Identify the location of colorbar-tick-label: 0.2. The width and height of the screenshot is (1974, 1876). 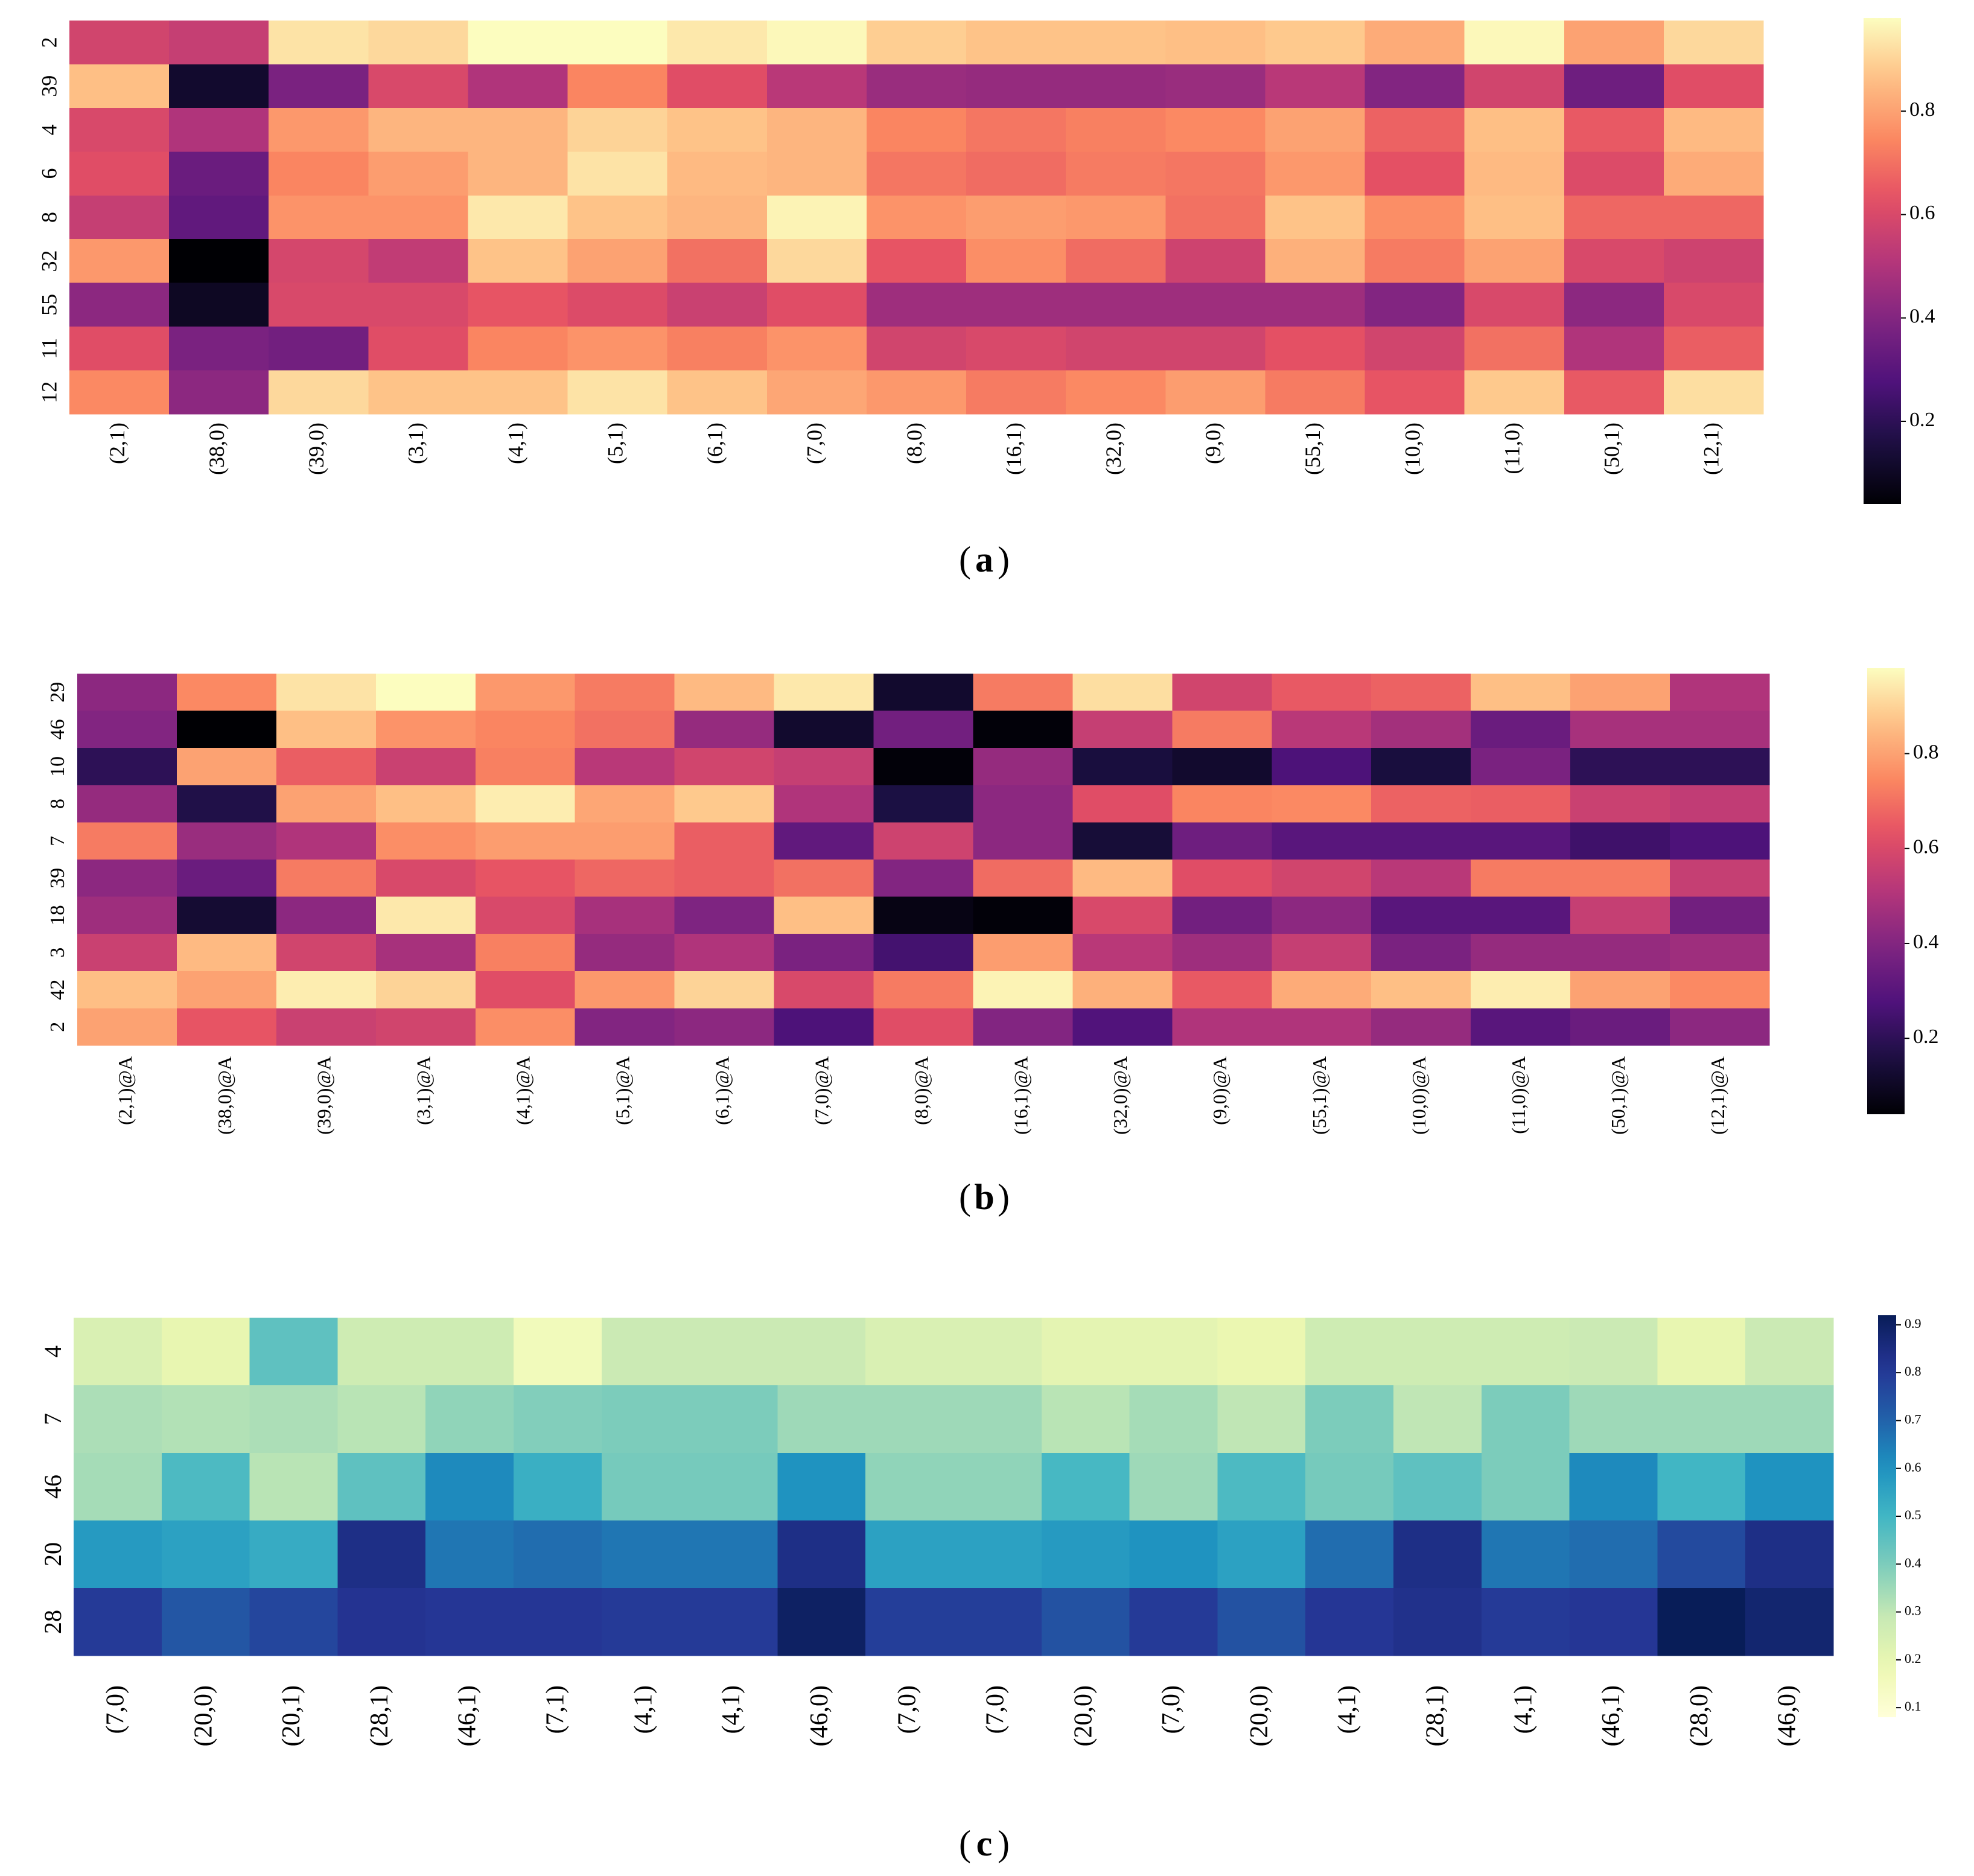
(1913, 1659).